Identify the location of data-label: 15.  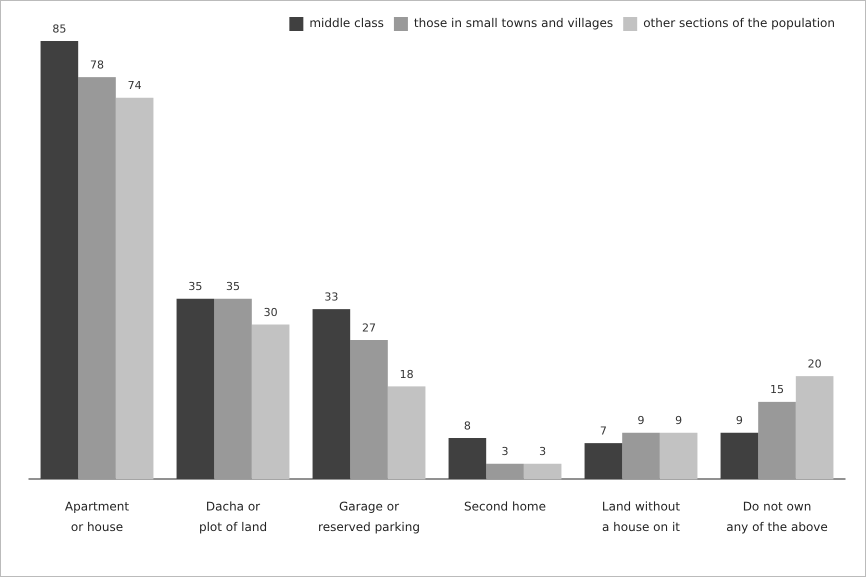
(777, 389).